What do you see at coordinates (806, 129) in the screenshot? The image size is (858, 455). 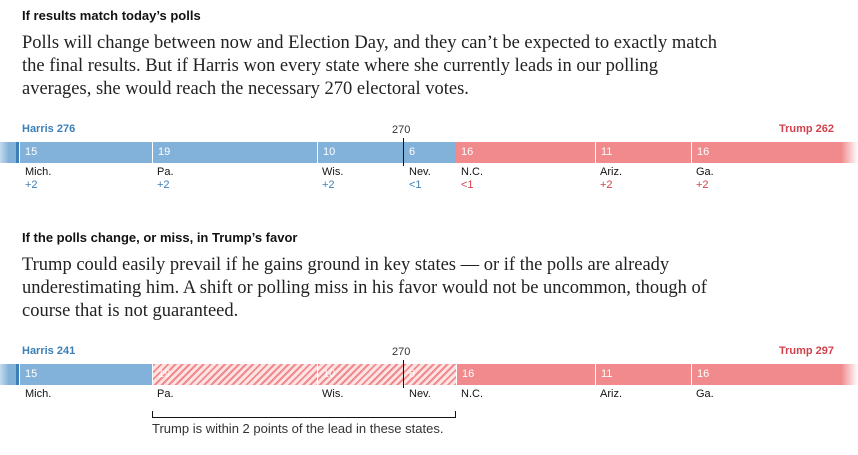 I see `trump-total-label: Trump 262` at bounding box center [806, 129].